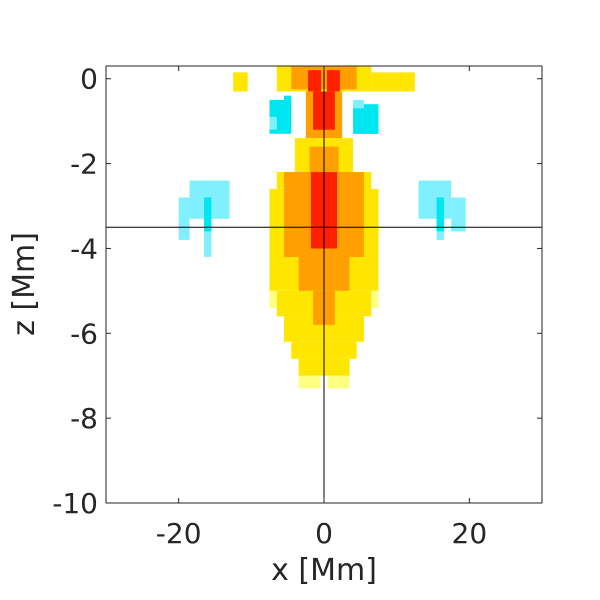  I want to click on y-tick-label: -6, so click(84, 333).